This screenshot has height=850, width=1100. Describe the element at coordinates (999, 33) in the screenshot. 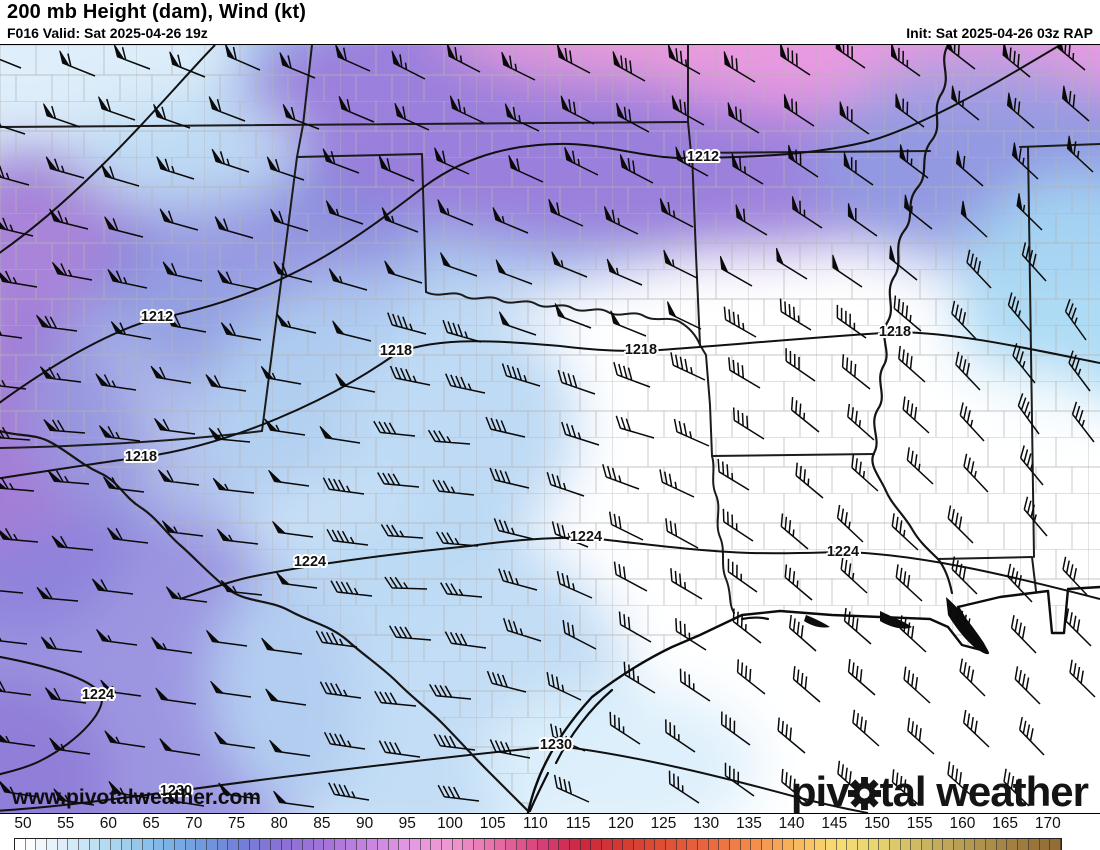

I see `init-time-label: Init: Sat 2025-04-26 03z RAP` at that location.